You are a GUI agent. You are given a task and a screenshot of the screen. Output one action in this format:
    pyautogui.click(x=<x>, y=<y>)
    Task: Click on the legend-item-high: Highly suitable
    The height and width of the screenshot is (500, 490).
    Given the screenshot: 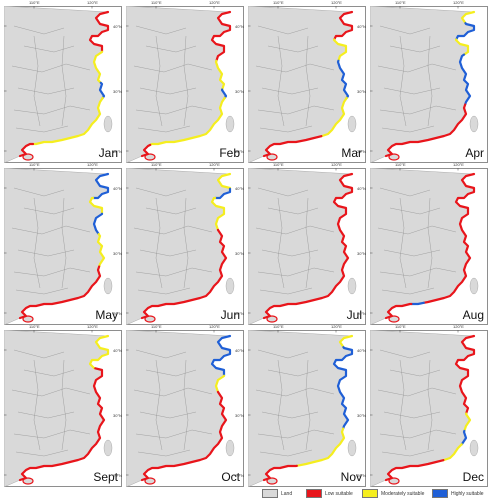 What is the action you would take?
    pyautogui.click(x=458, y=493)
    